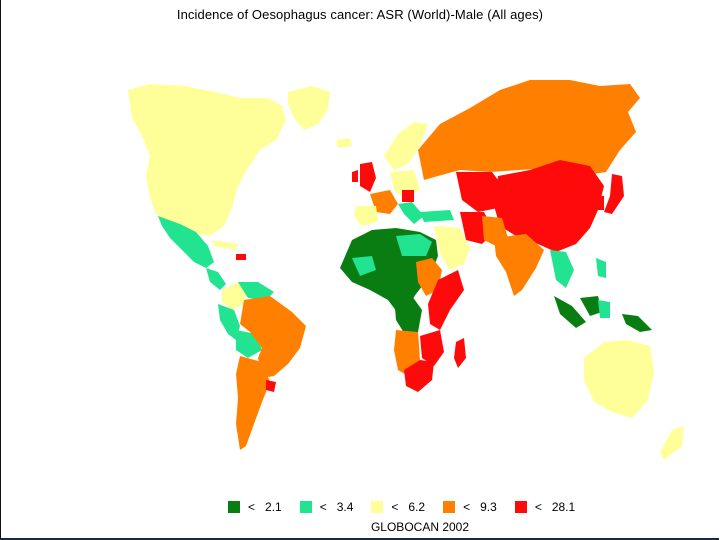  I want to click on country-brazil, so click(273, 337).